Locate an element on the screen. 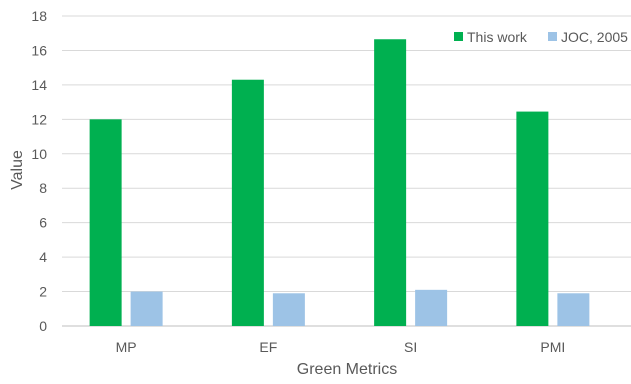  y-axis-title: Value is located at coordinates (17, 170).